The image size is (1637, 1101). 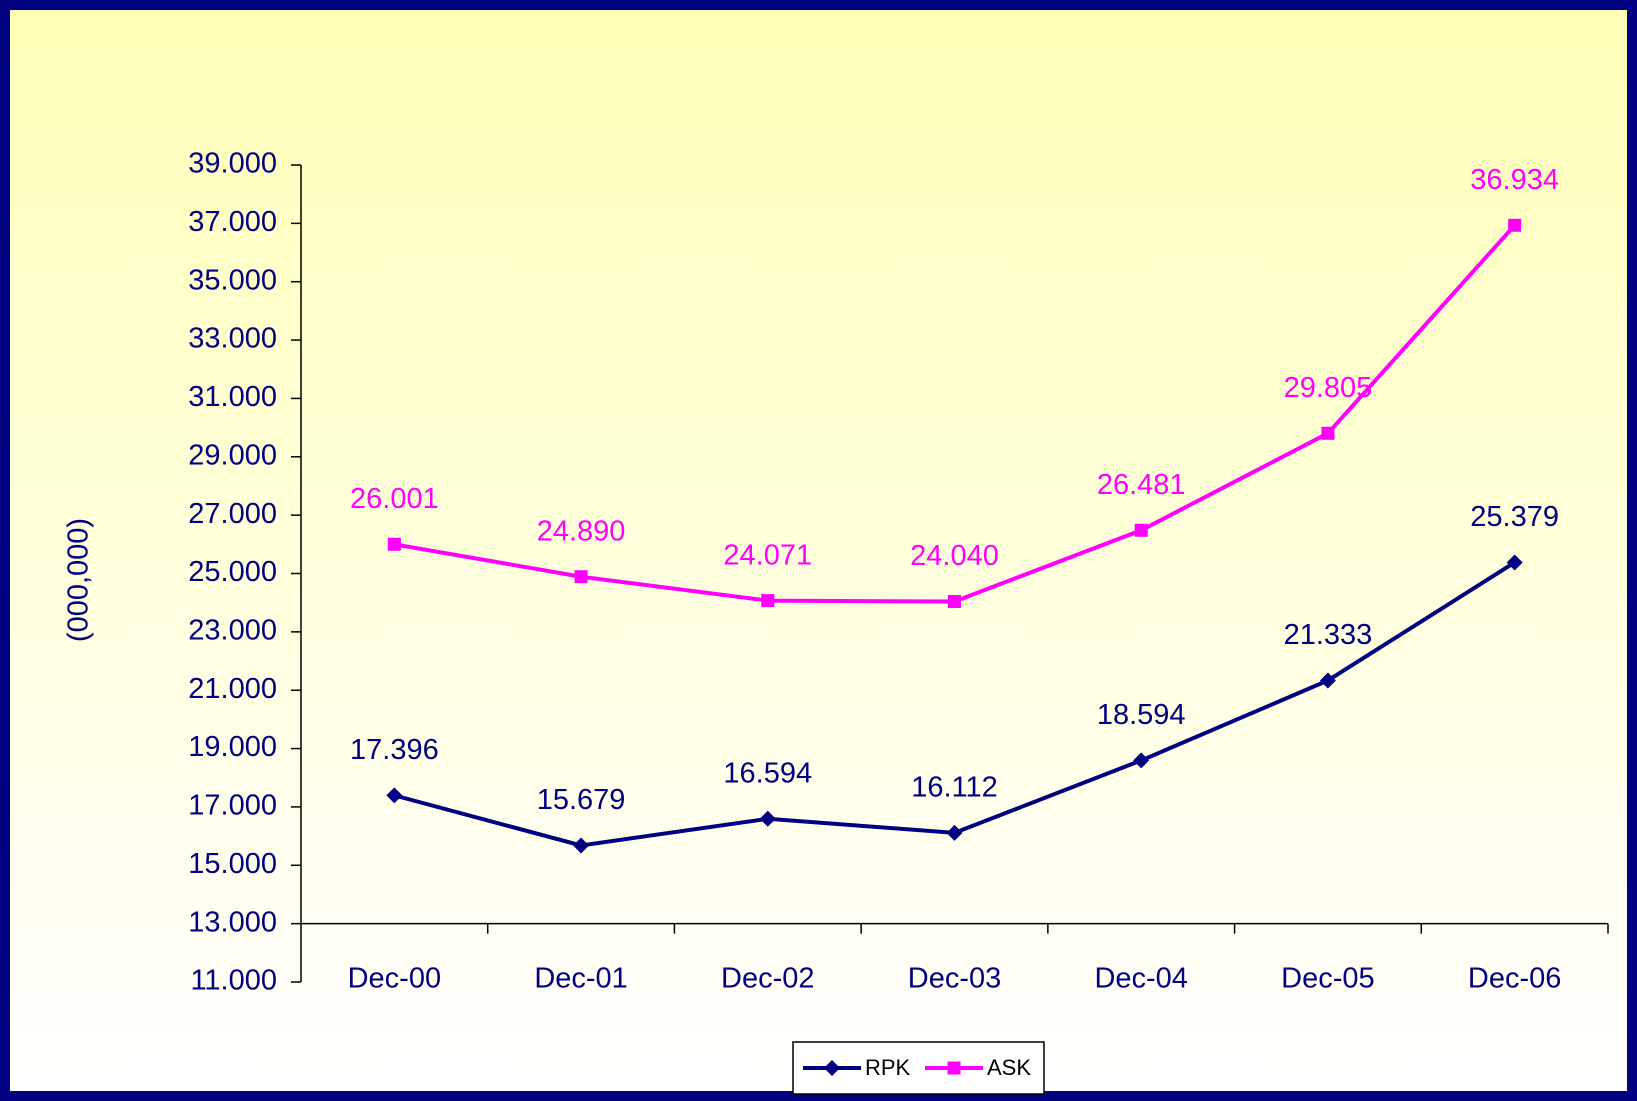 What do you see at coordinates (1141, 485) in the screenshot?
I see `data-label: 26.481` at bounding box center [1141, 485].